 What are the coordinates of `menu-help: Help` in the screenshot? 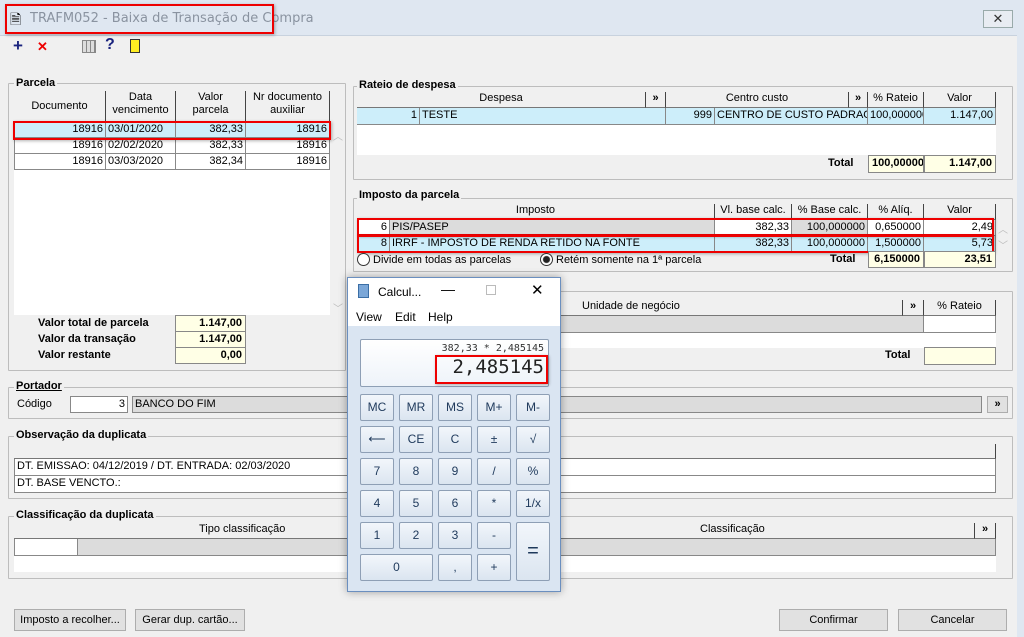 It's located at (440, 317).